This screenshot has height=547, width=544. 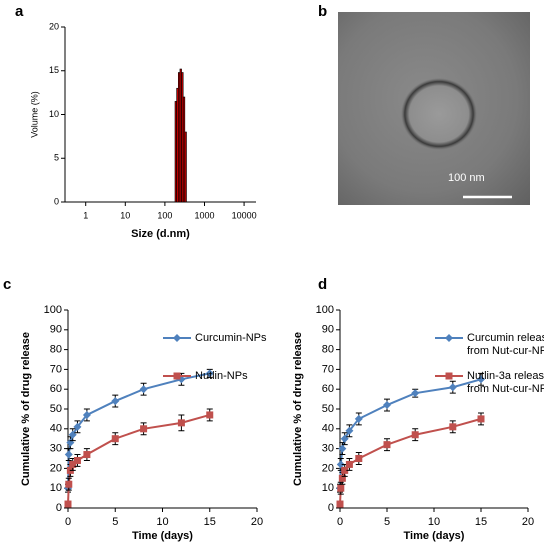 What do you see at coordinates (466, 178) in the screenshot?
I see `scale-label: 100 nm` at bounding box center [466, 178].